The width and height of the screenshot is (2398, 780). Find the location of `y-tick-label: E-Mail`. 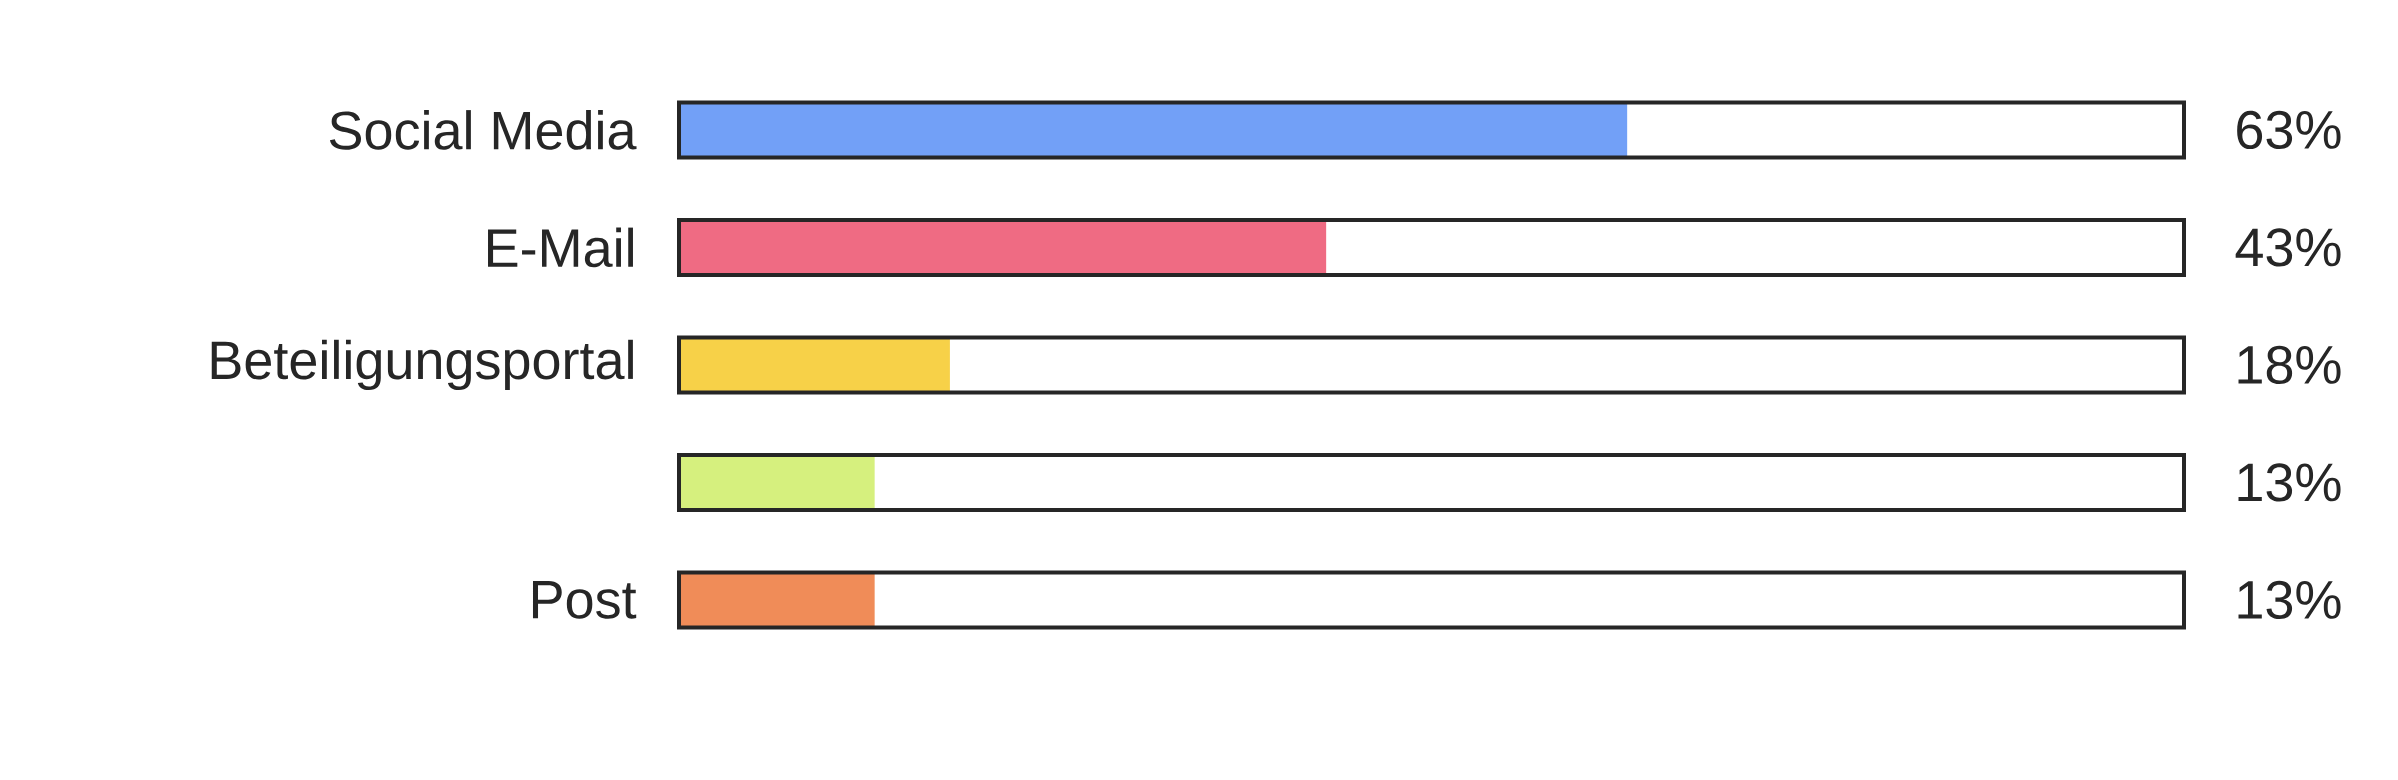

y-tick-label: E-Mail is located at coordinates (560, 247).